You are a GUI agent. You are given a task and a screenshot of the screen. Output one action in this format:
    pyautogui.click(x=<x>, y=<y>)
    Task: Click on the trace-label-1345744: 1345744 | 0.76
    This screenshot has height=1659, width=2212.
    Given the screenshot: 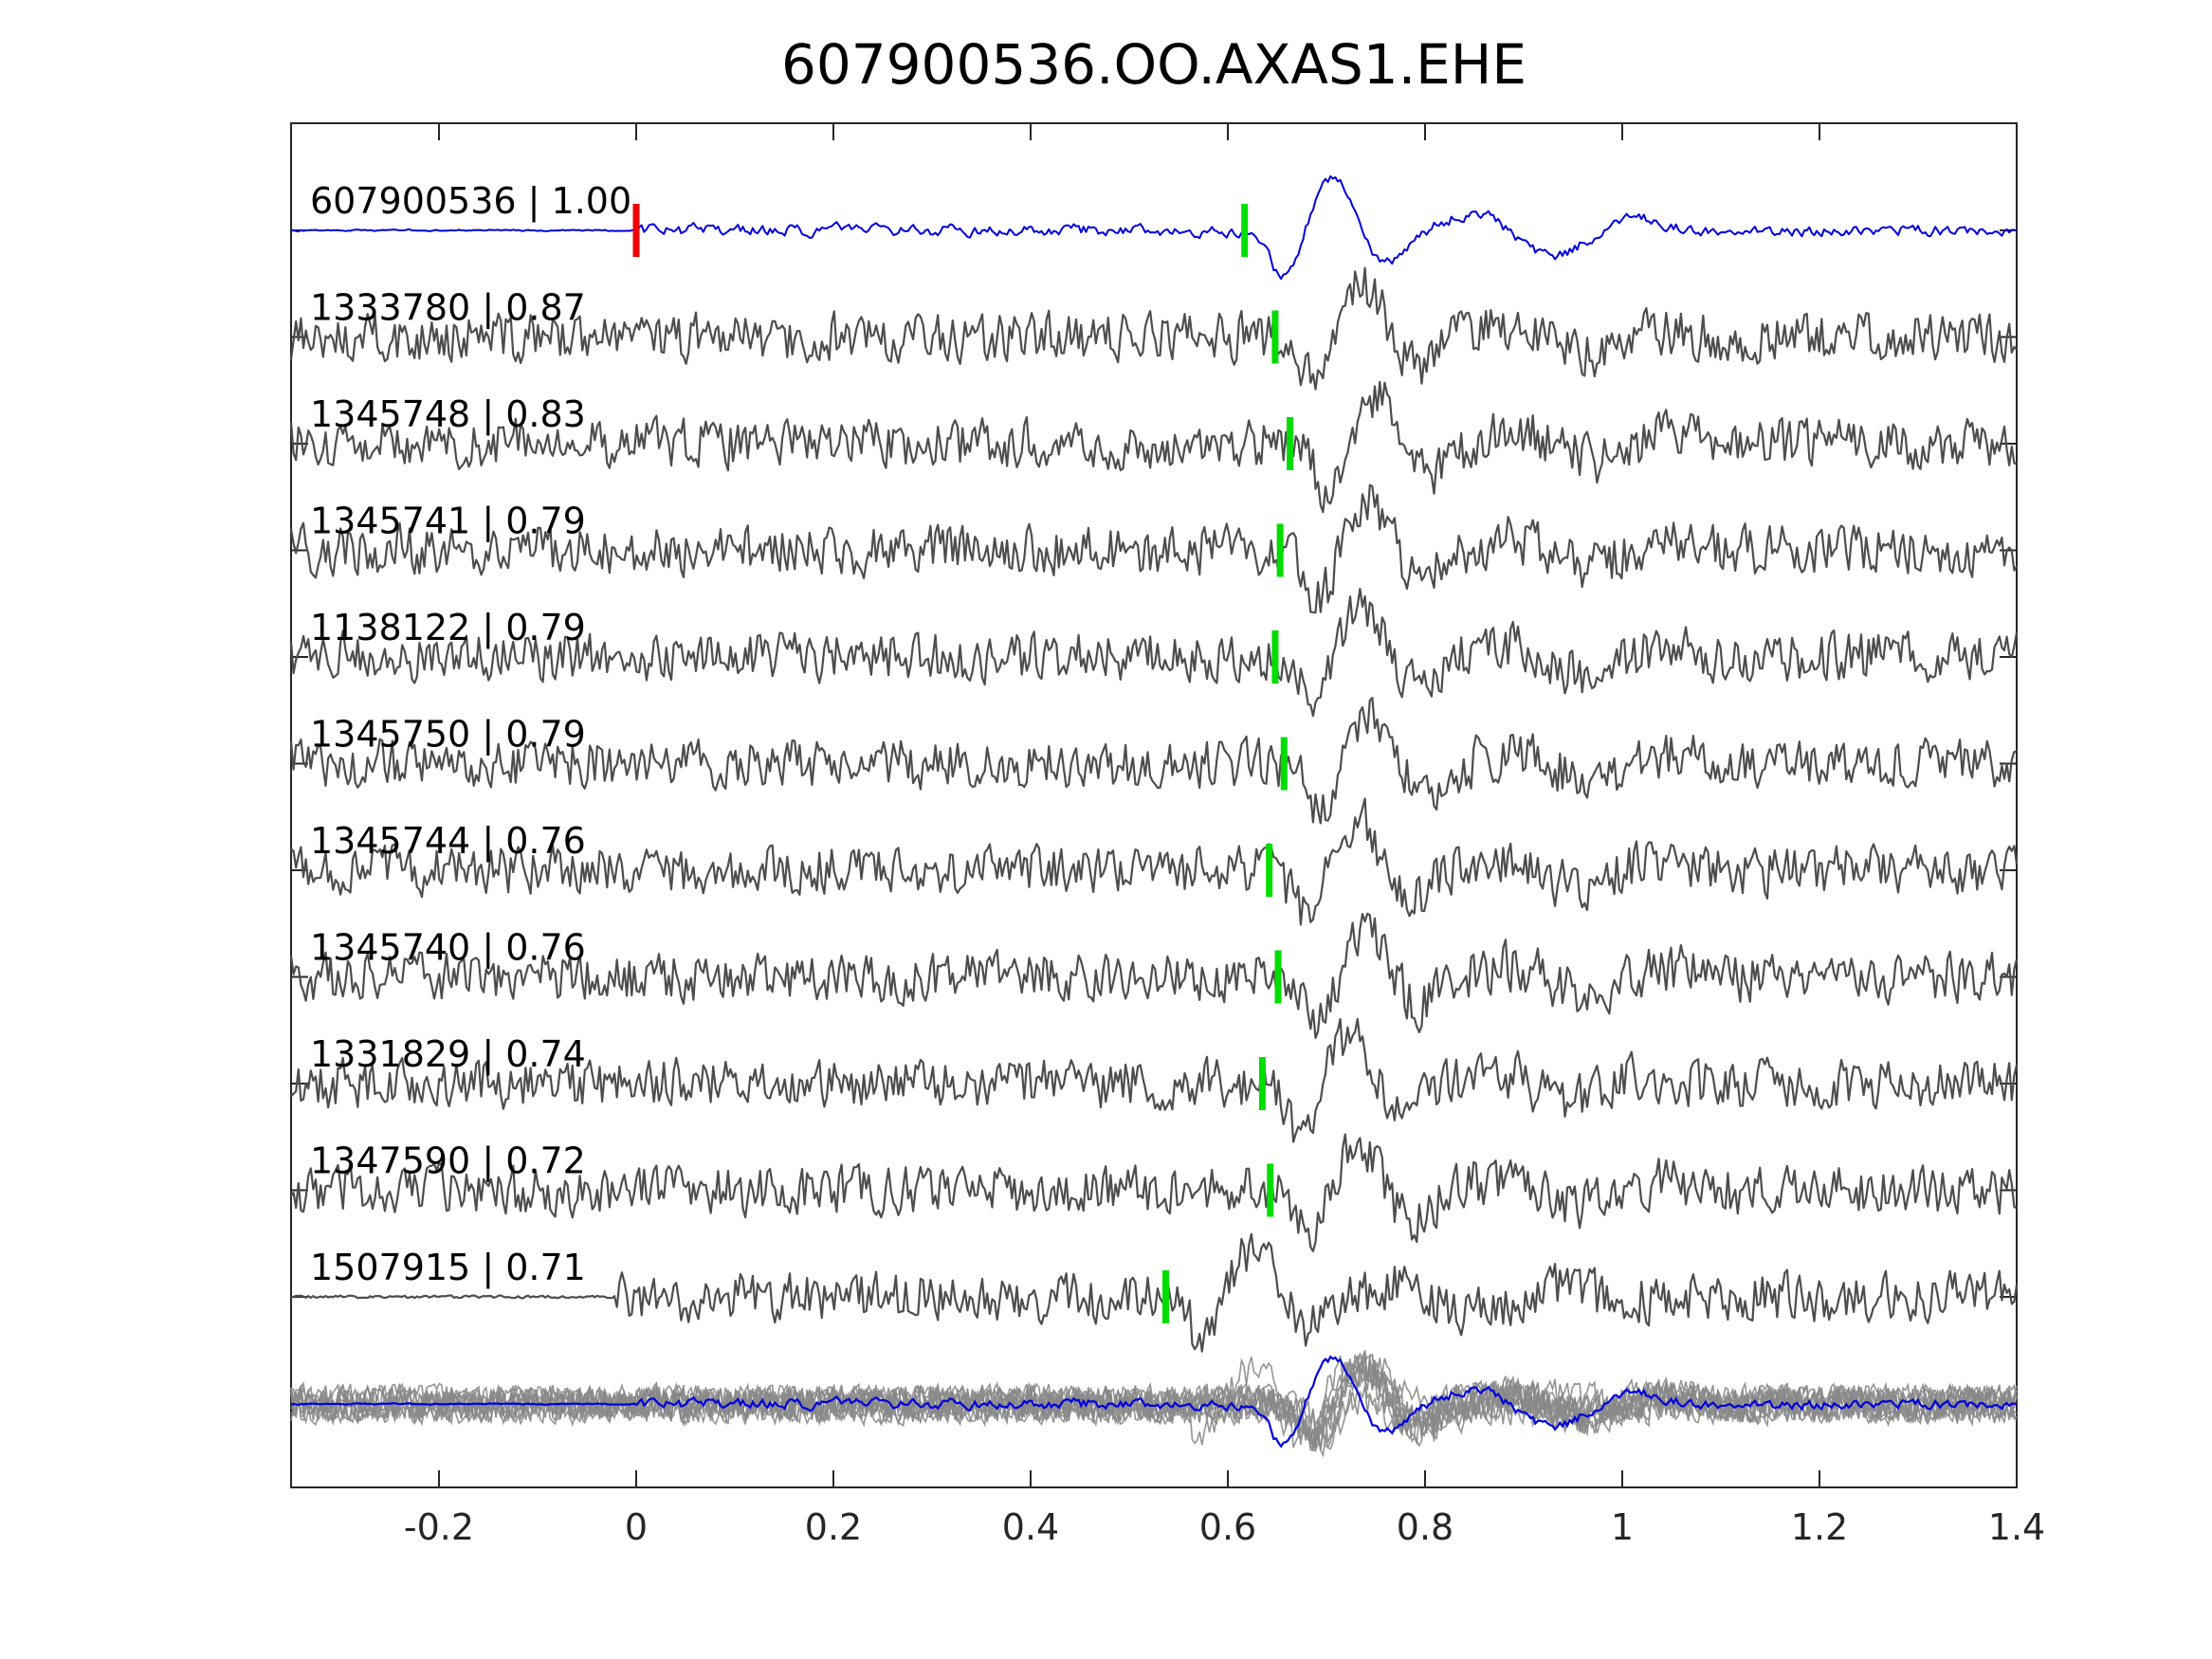 What is the action you would take?
    pyautogui.click(x=448, y=841)
    